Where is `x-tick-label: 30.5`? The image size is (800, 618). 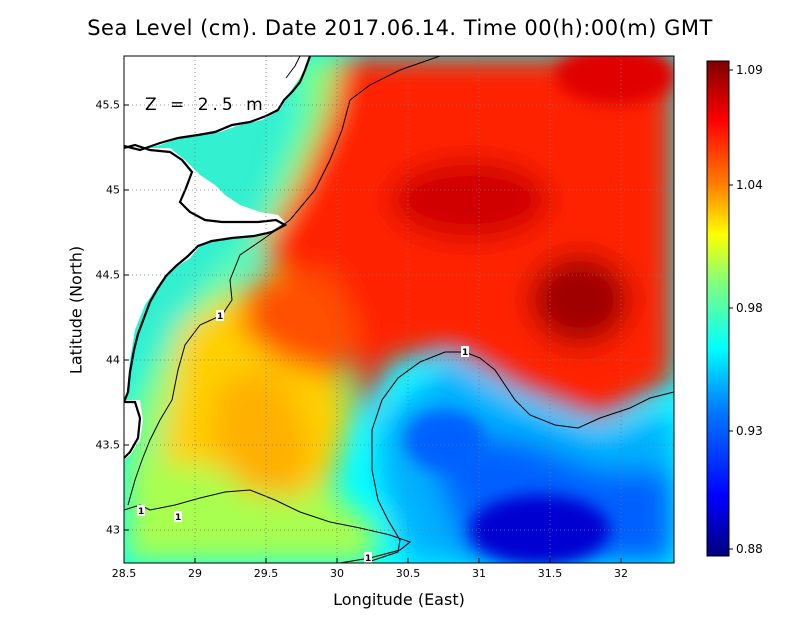 x-tick-label: 30.5 is located at coordinates (408, 573).